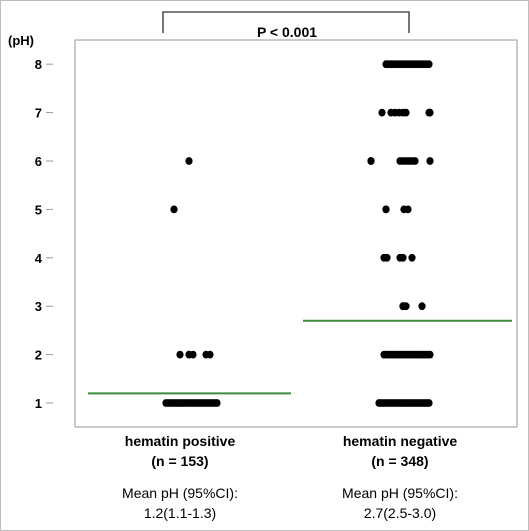  I want to click on y-tick-label: 4, so click(39, 258).